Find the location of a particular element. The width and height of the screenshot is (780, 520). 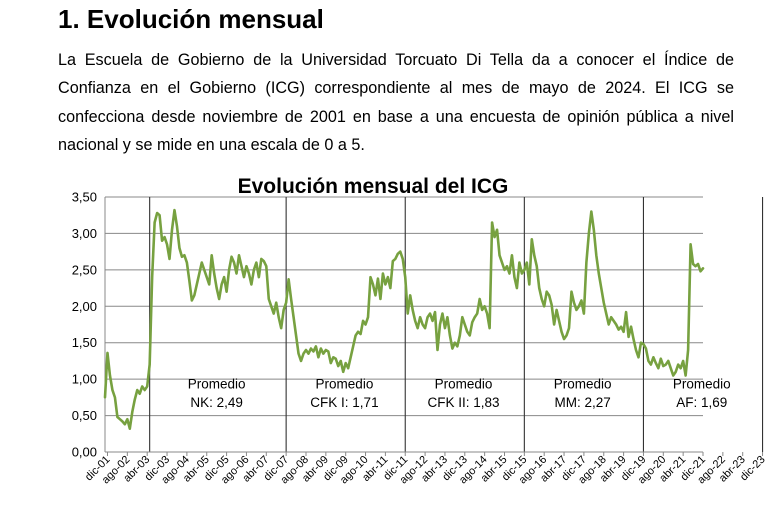

y-tick-label: 1,50 is located at coordinates (84, 342).